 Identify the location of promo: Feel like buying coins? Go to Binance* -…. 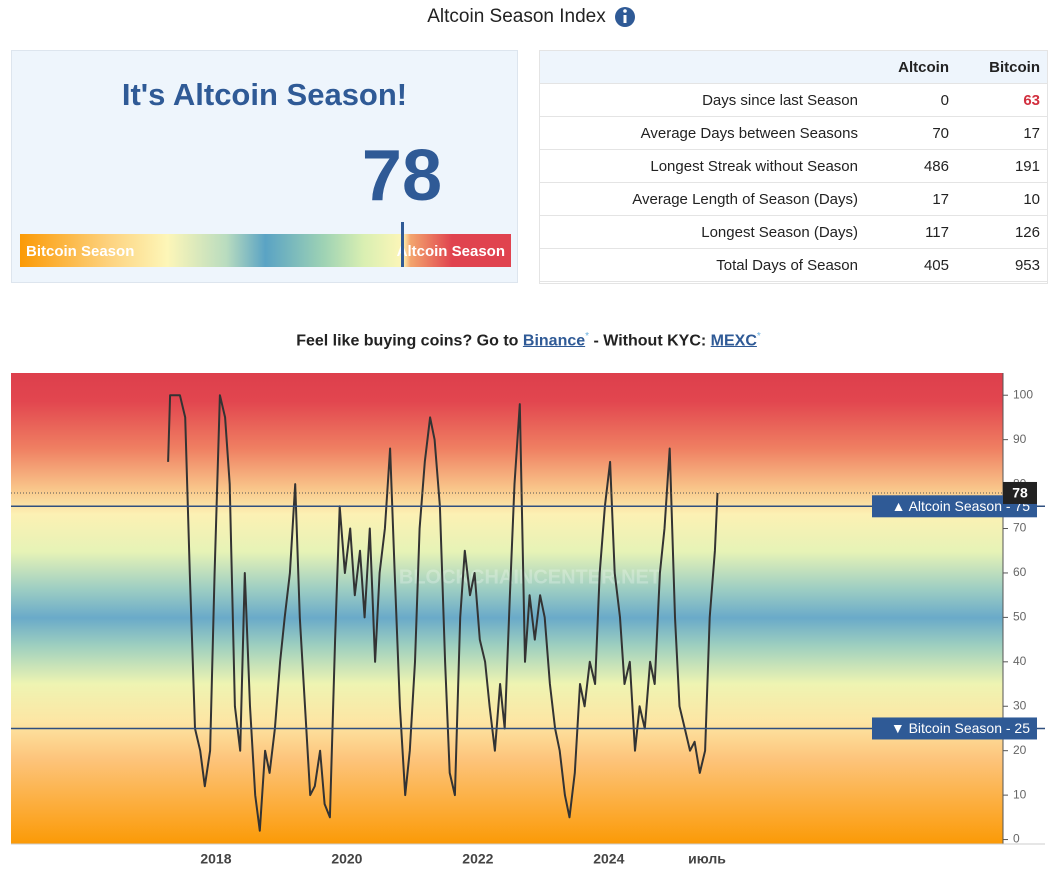
(528, 340).